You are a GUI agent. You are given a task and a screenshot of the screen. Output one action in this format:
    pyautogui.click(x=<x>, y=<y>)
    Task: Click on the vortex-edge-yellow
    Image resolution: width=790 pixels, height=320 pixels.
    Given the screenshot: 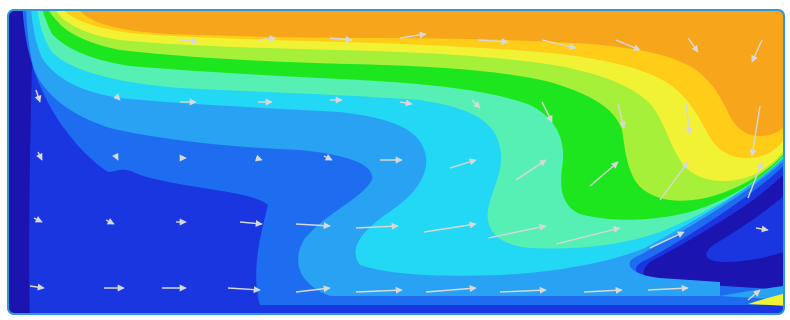 What is the action you would take?
    pyautogui.click(x=766, y=299)
    